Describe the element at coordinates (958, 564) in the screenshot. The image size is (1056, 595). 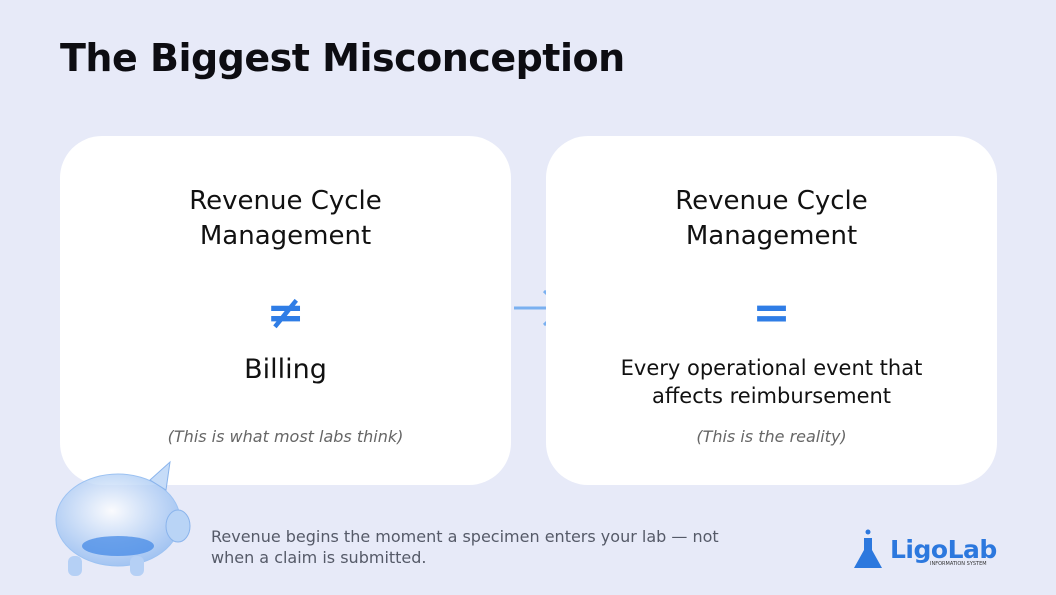
I see `logo-tagline: INFORMATION SYSTEM` at that location.